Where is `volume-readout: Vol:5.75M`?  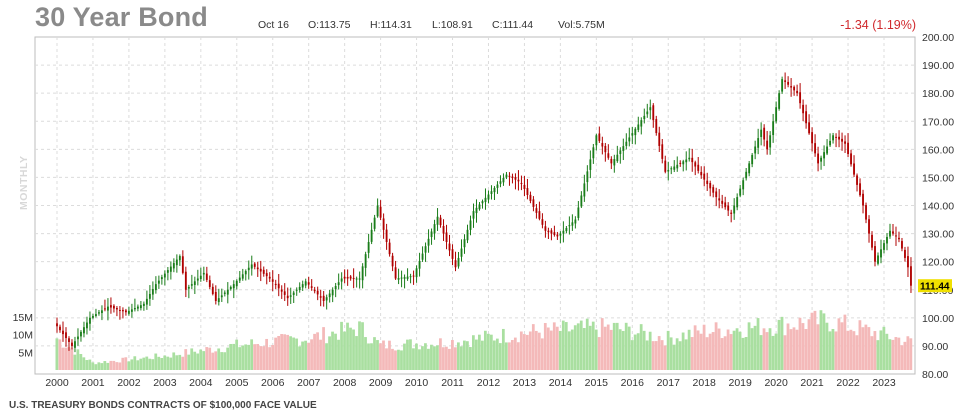
volume-readout: Vol:5.75M is located at coordinates (581, 25).